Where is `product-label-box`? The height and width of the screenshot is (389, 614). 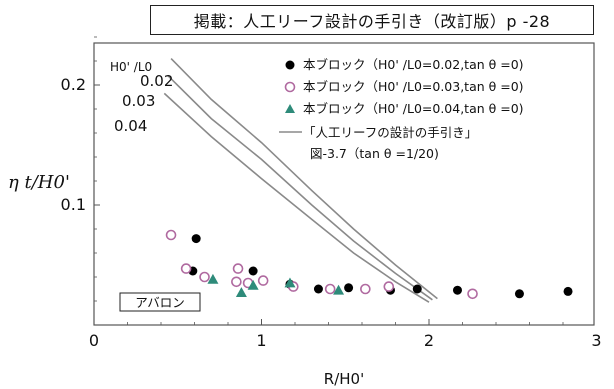
product-label-box is located at coordinates (160, 302).